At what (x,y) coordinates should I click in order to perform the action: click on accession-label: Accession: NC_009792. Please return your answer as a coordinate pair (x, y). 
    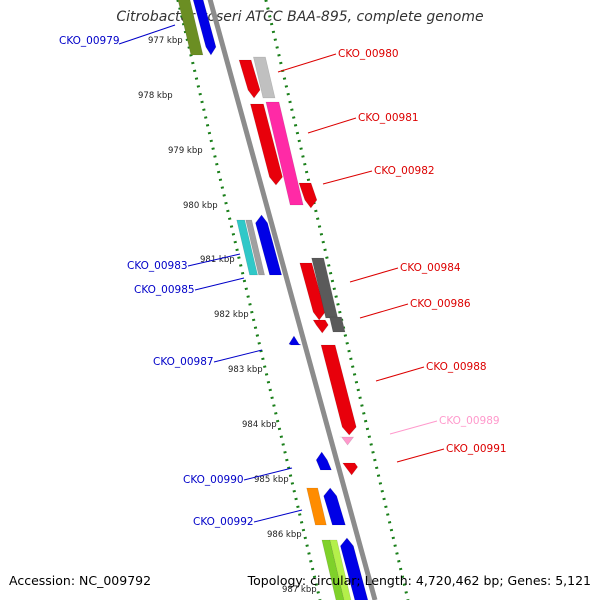
    Looking at the image, I should click on (80, 580).